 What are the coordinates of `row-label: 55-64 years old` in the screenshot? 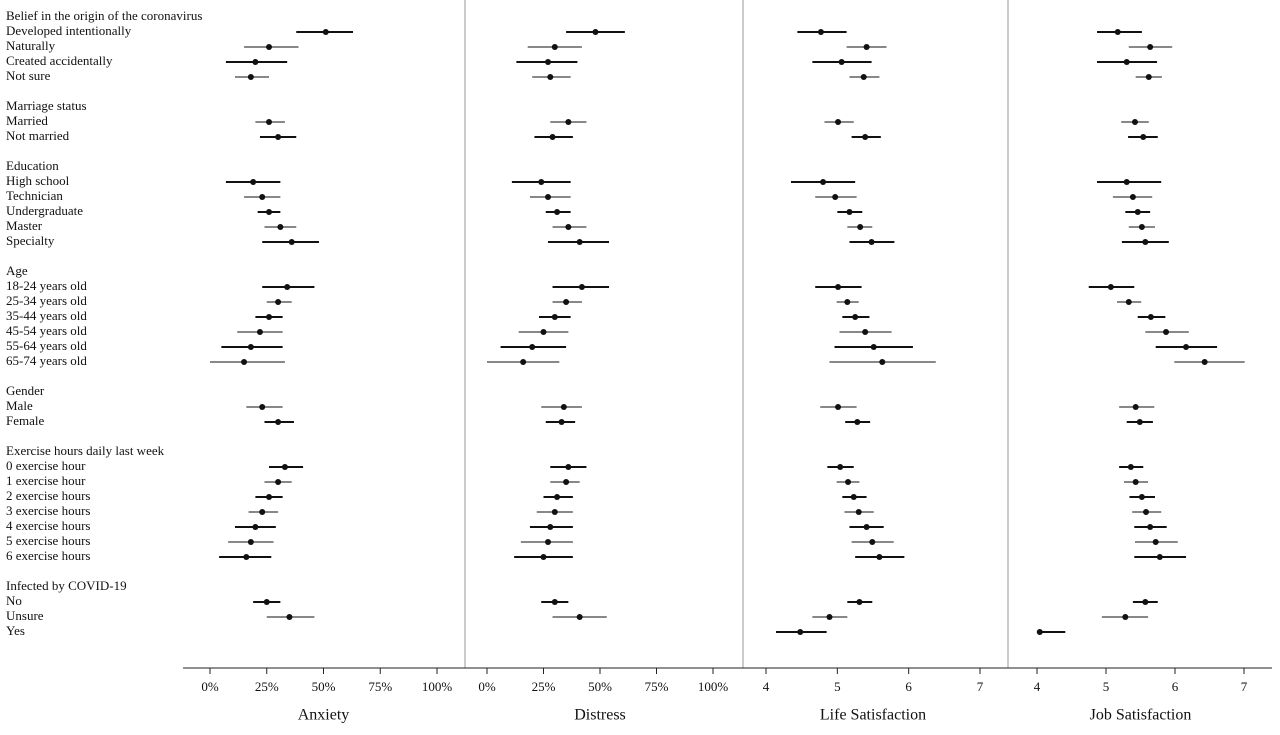 It's located at (46, 345).